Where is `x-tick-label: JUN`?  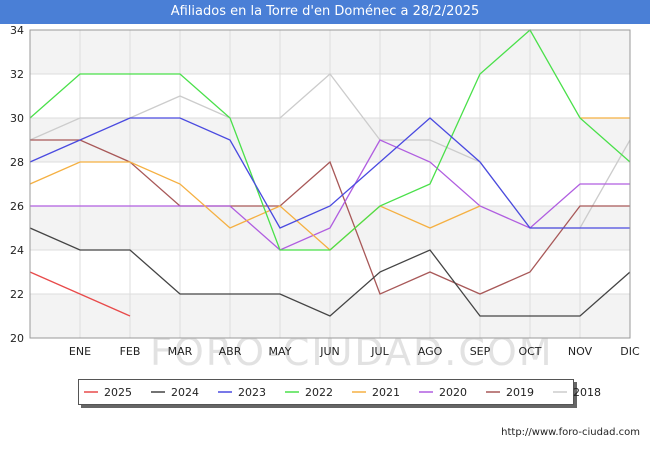
x-tick-label: JUN is located at coordinates (329, 351).